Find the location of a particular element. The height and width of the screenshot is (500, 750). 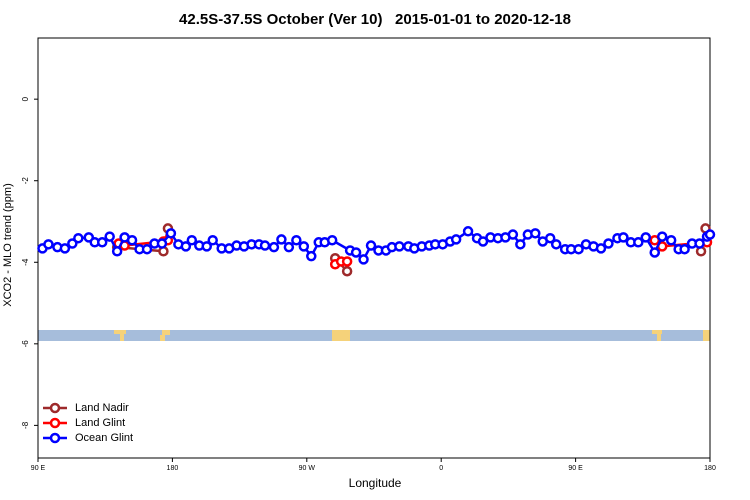

y-tick-label: -8 is located at coordinates (25, 425).